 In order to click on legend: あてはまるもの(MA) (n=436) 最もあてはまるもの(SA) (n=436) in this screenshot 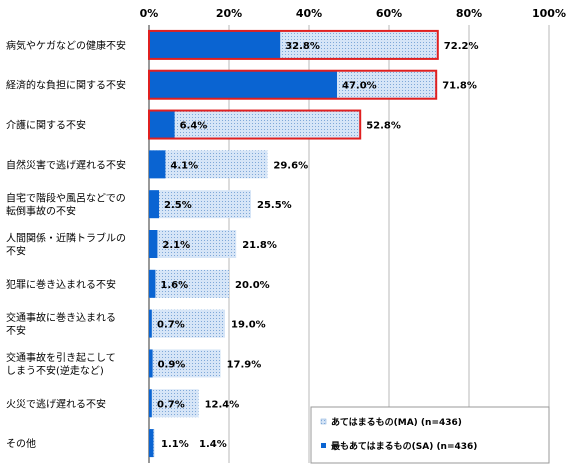, I will do `click(430, 435)`.